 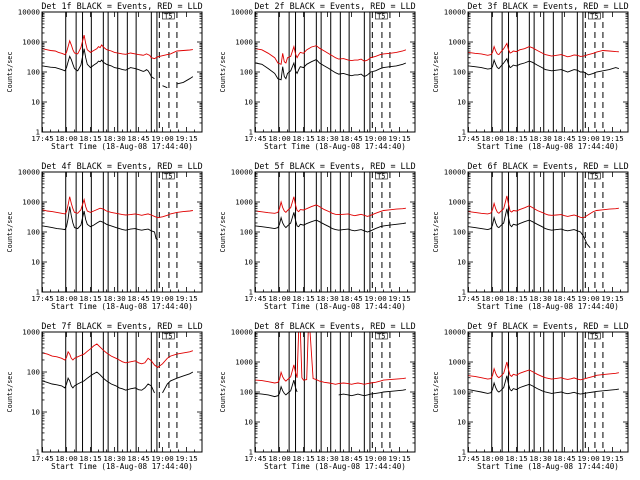 I want to click on chart-title: Det 6f BLACK = Events, RED = LLD, so click(x=547, y=166).